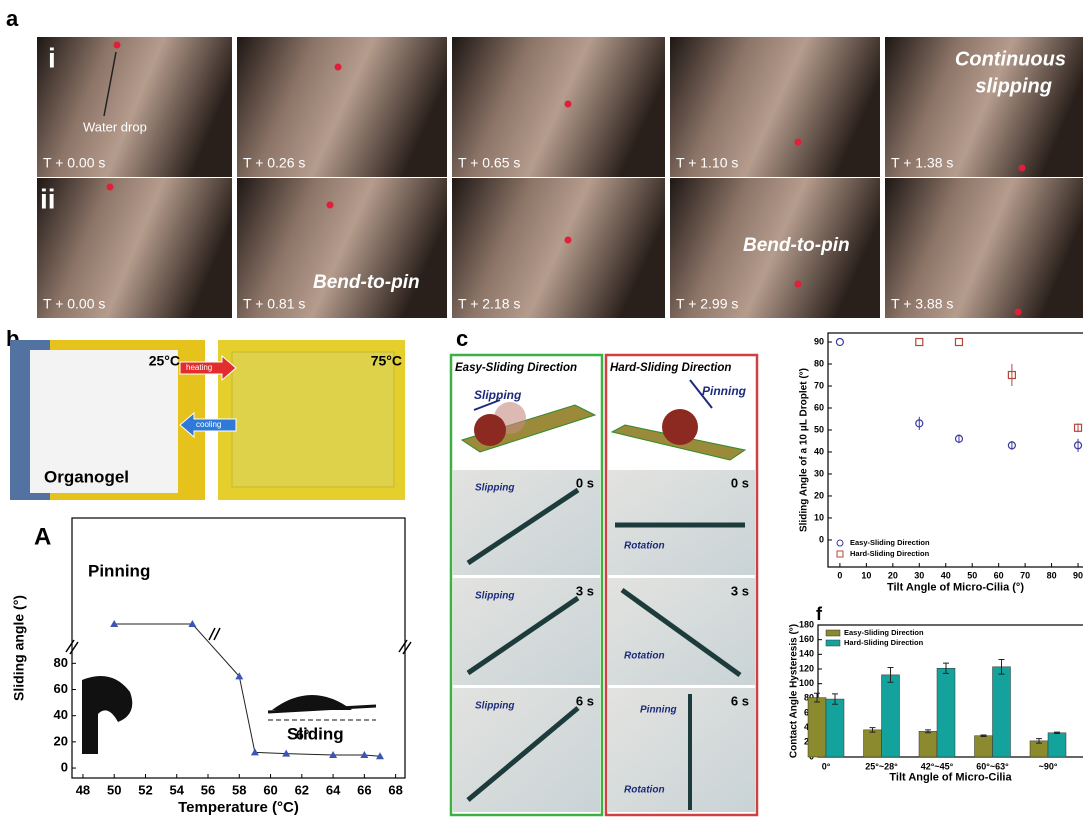 Image resolution: width=1083 pixels, height=823 pixels. I want to click on y-tick-label: 70, so click(819, 385).